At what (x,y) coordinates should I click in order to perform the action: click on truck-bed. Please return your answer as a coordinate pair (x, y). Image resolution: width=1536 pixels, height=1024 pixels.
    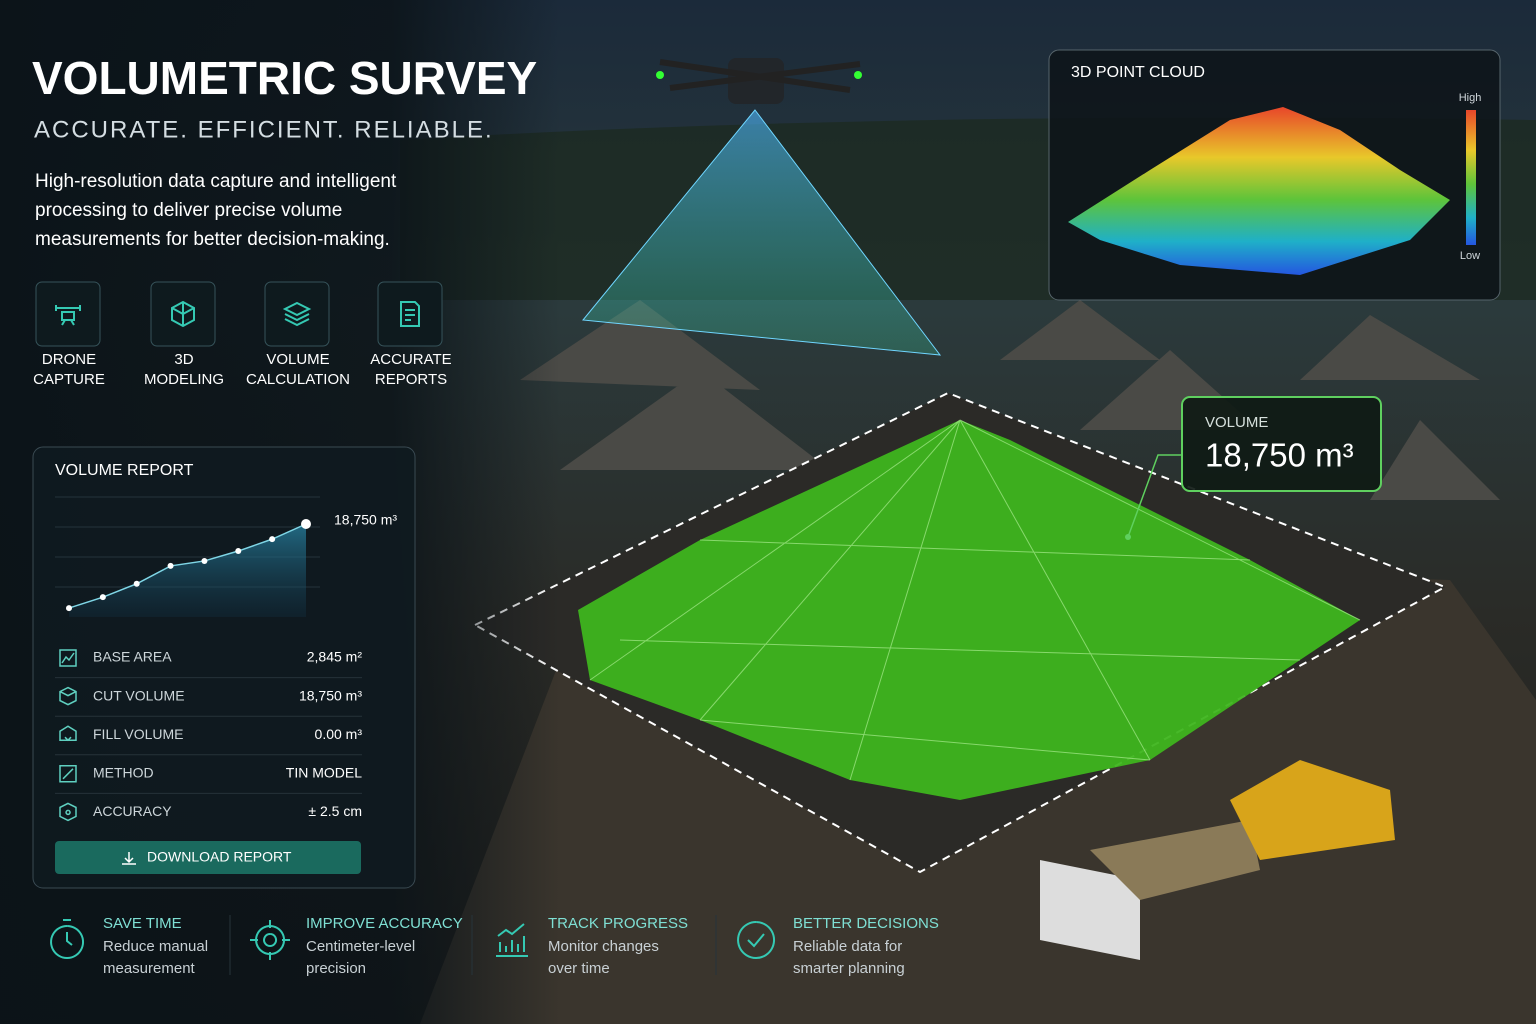
    Looking at the image, I should click on (1175, 860).